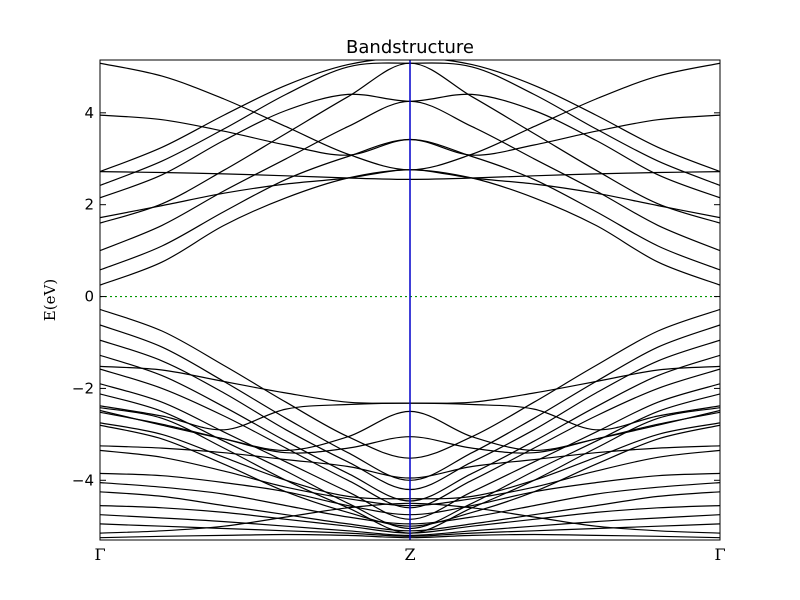 This screenshot has height=600, width=800. What do you see at coordinates (410, 47) in the screenshot?
I see `chart-title: Bandstructure` at bounding box center [410, 47].